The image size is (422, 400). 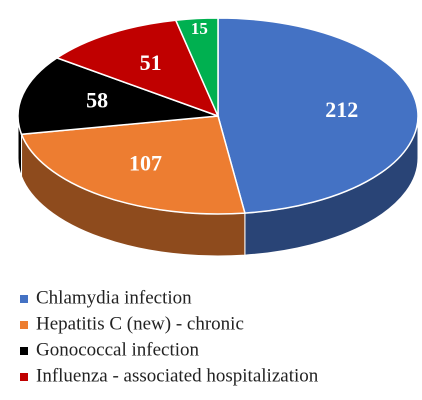 I want to click on legend-label: Hepatitis C (new) - chronic, so click(x=140, y=323).